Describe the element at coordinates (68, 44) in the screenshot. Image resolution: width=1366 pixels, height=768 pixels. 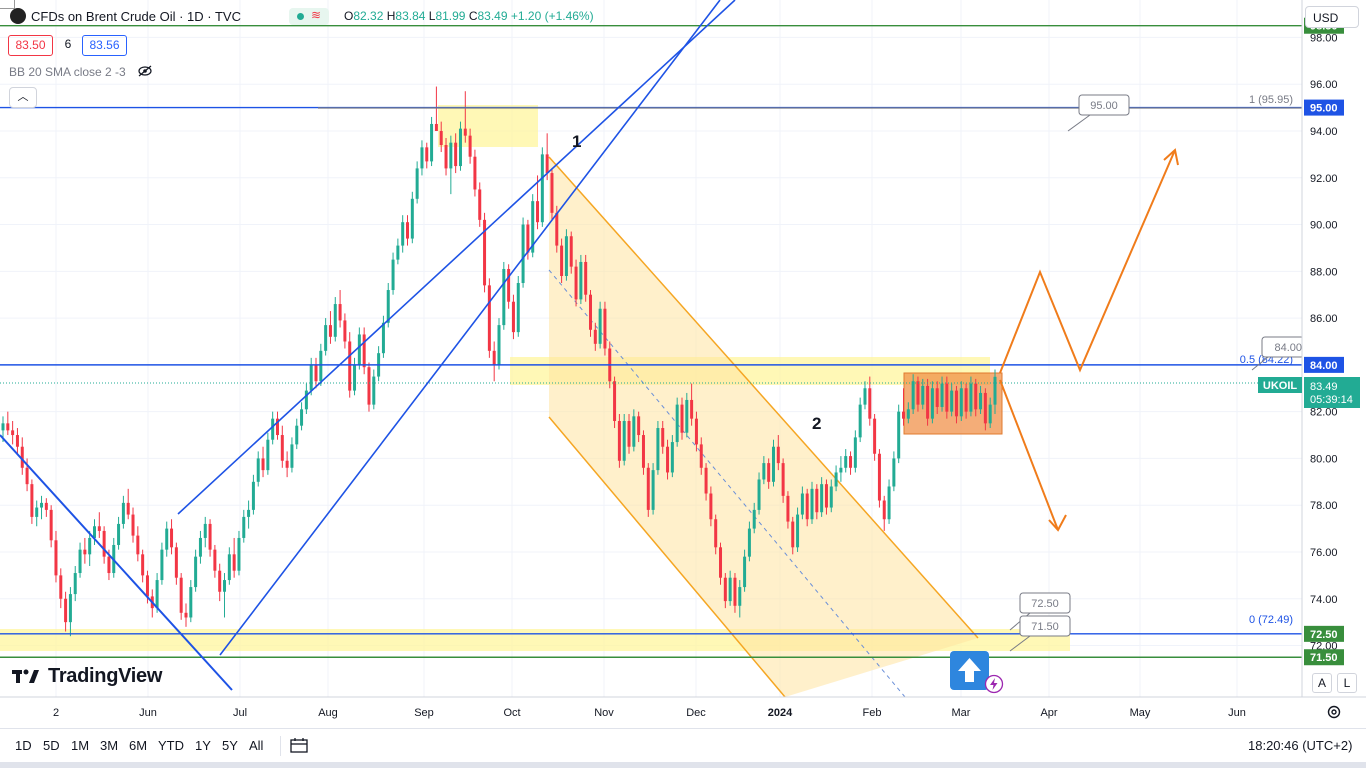
I see `spread-value: 6` at that location.